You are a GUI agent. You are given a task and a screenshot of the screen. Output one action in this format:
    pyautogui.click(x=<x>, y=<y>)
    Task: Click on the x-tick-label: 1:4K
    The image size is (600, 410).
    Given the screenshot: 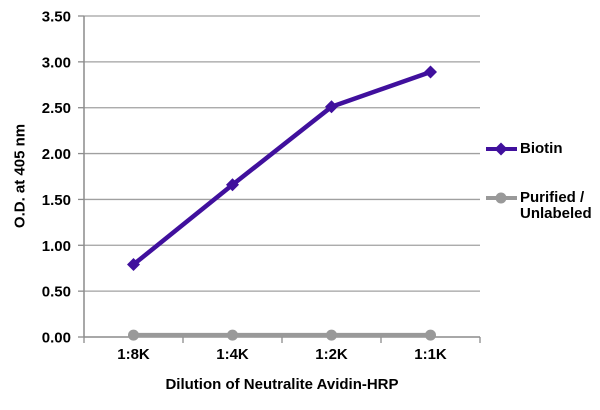 What is the action you would take?
    pyautogui.click(x=232, y=354)
    